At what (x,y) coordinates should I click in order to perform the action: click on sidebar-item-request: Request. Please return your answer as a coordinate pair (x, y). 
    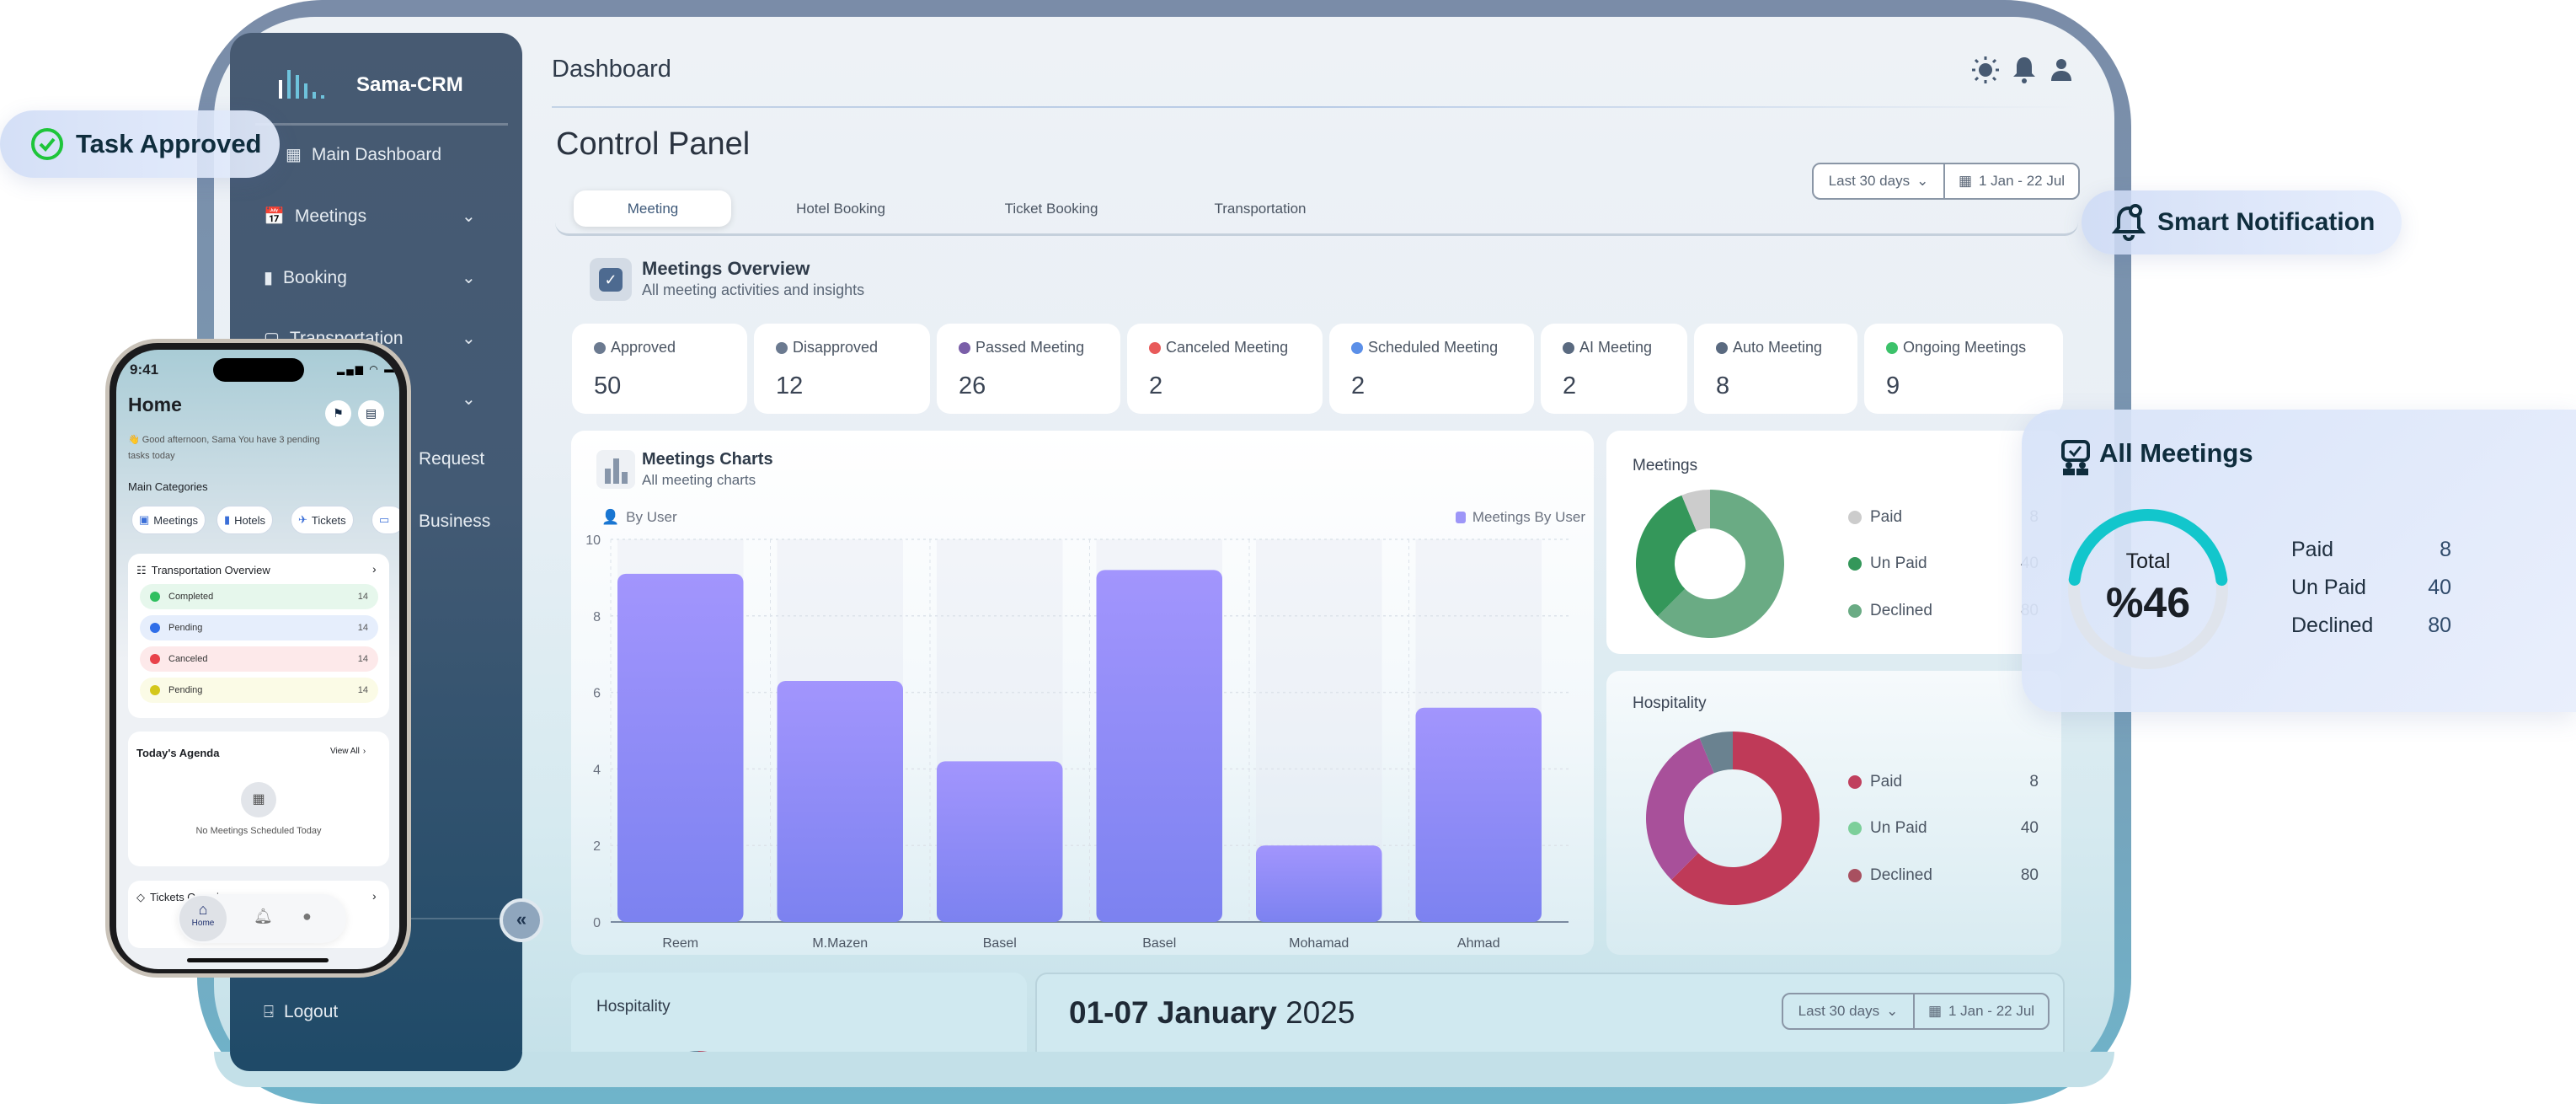
    Looking at the image, I should click on (452, 459).